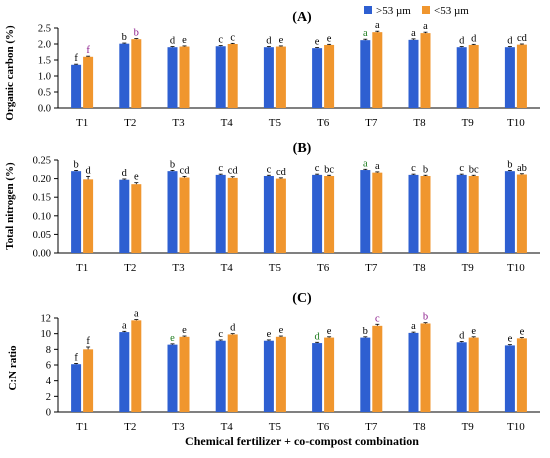 This screenshot has height=458, width=550. I want to click on legend-label-series-0: >53 µm, so click(393, 11).